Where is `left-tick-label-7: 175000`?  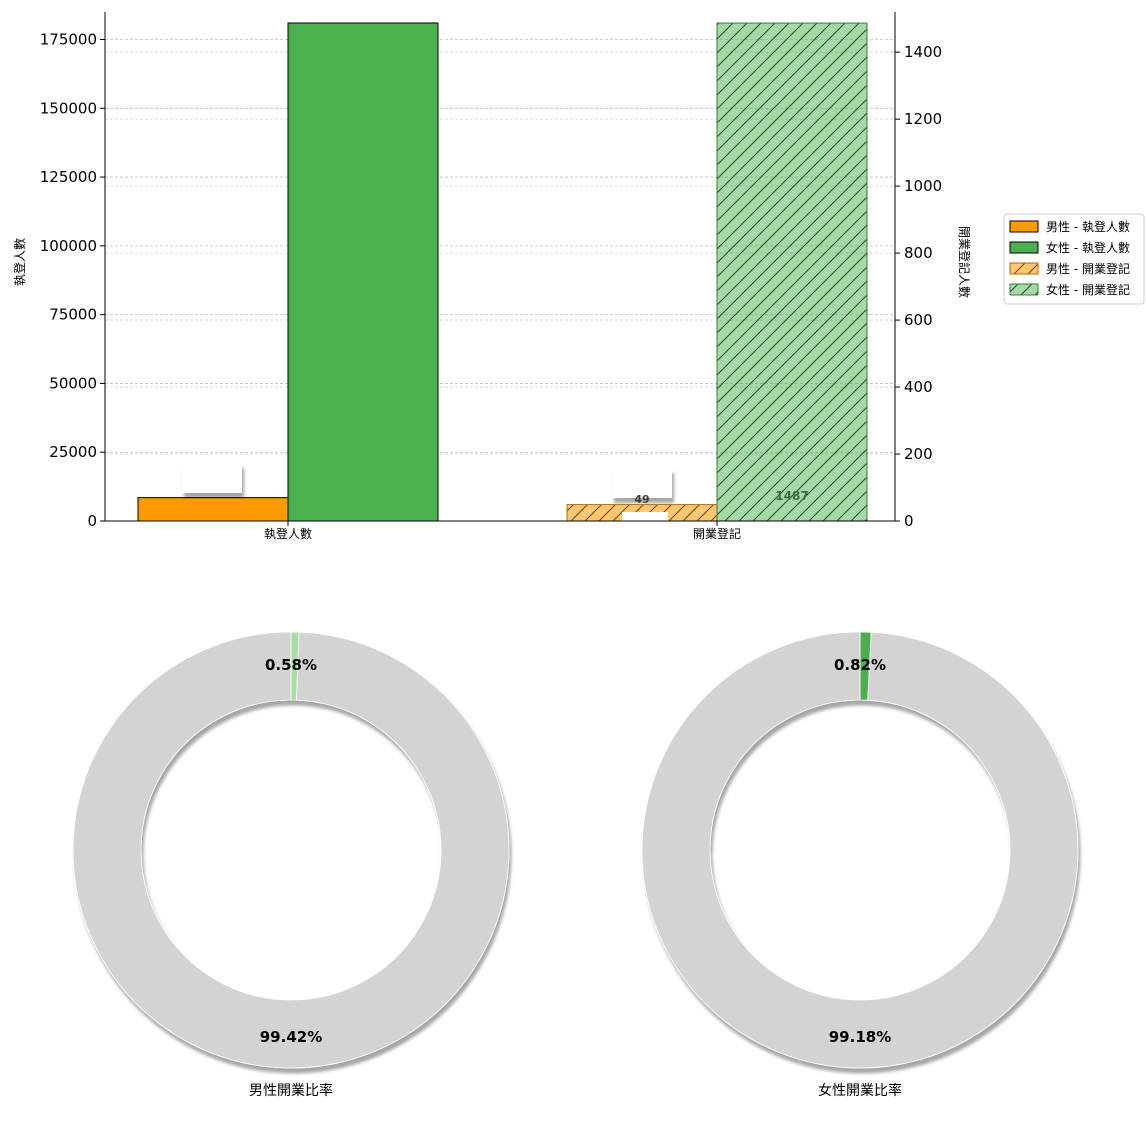
left-tick-label-7: 175000 is located at coordinates (68, 40).